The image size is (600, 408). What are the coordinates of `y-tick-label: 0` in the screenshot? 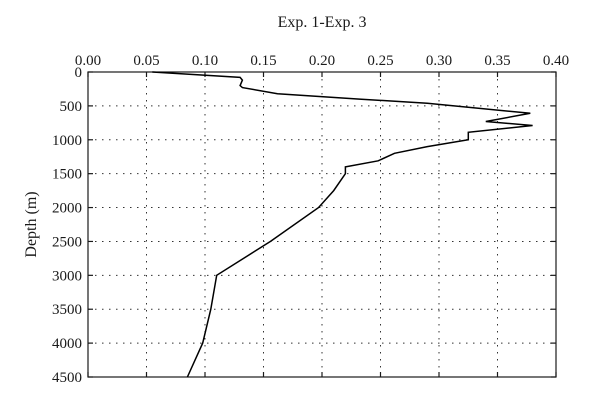 It's located at (79, 73).